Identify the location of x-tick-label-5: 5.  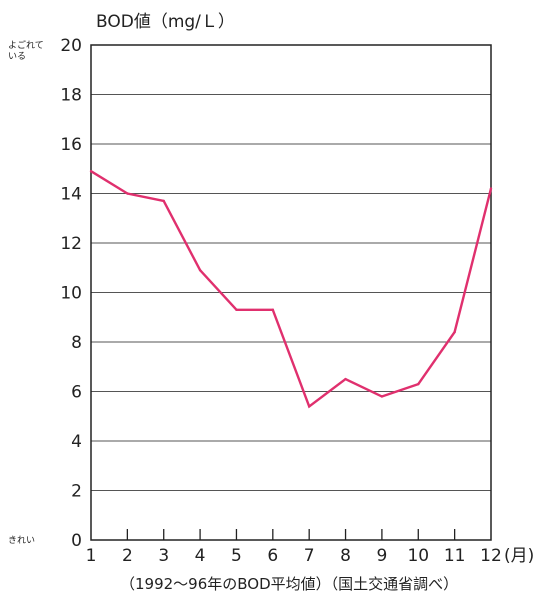
(236, 556).